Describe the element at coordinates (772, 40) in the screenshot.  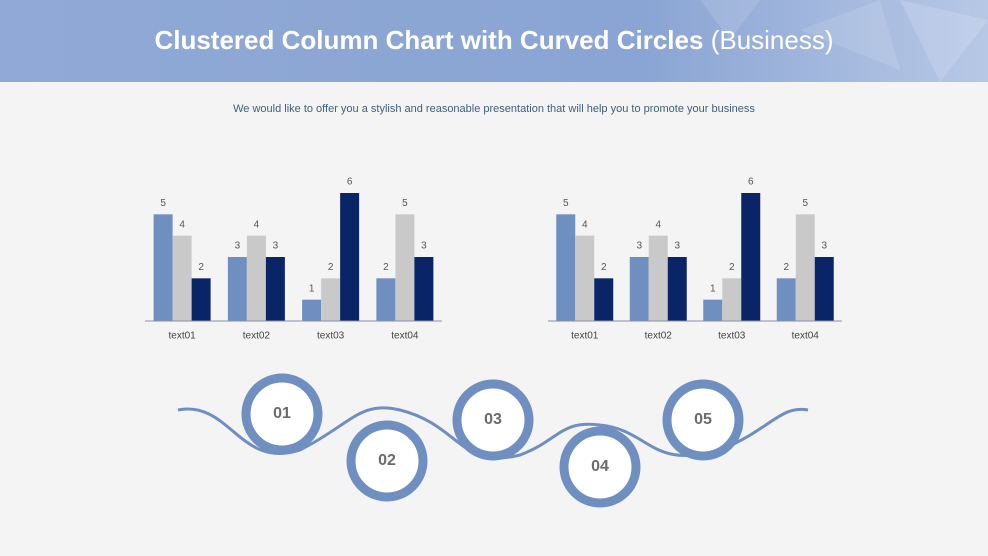
I see `title-suffix: (Business)` at that location.